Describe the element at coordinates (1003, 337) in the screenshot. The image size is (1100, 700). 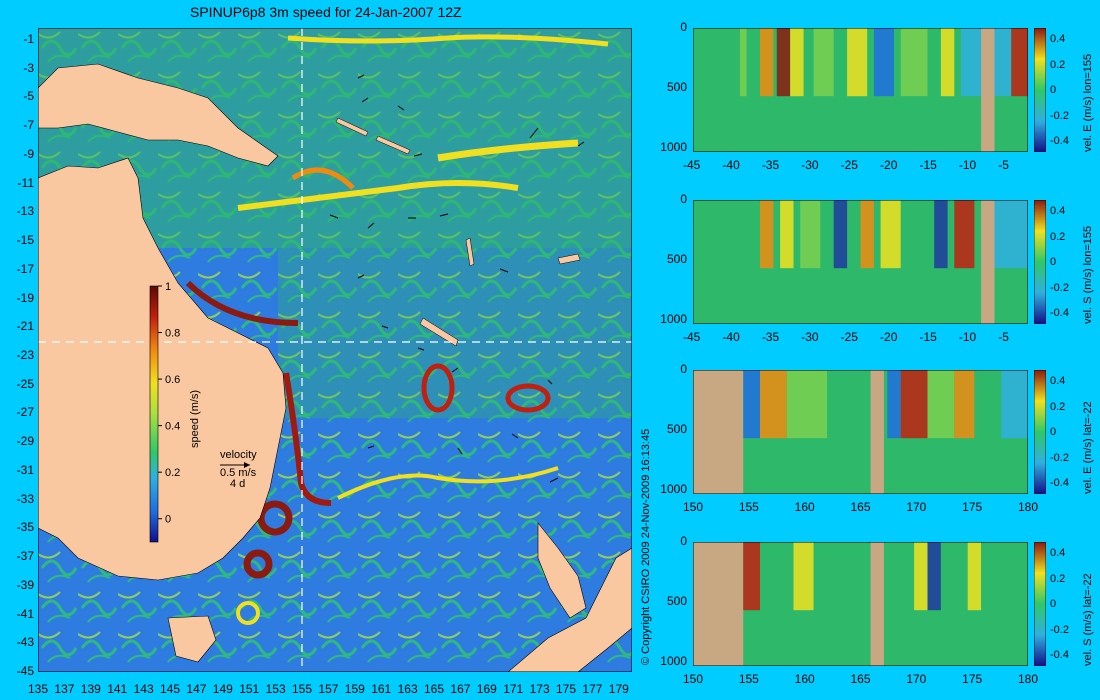
I see `section-x-tick: -5` at that location.